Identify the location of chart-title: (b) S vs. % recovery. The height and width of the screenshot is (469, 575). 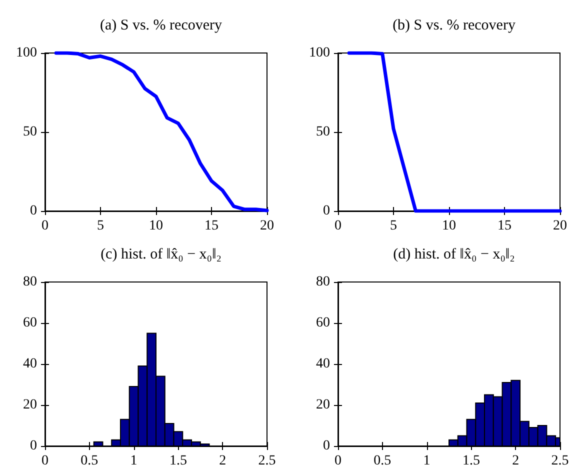
(454, 26).